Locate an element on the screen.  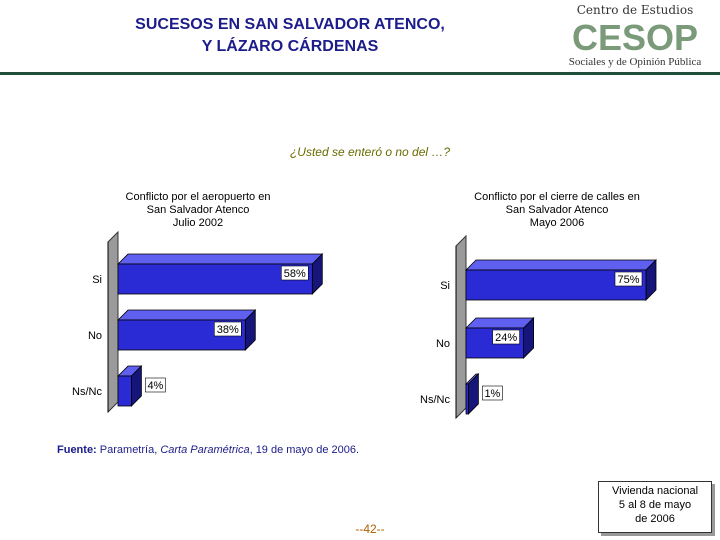
chart2-category-label: Si is located at coordinates (445, 286).